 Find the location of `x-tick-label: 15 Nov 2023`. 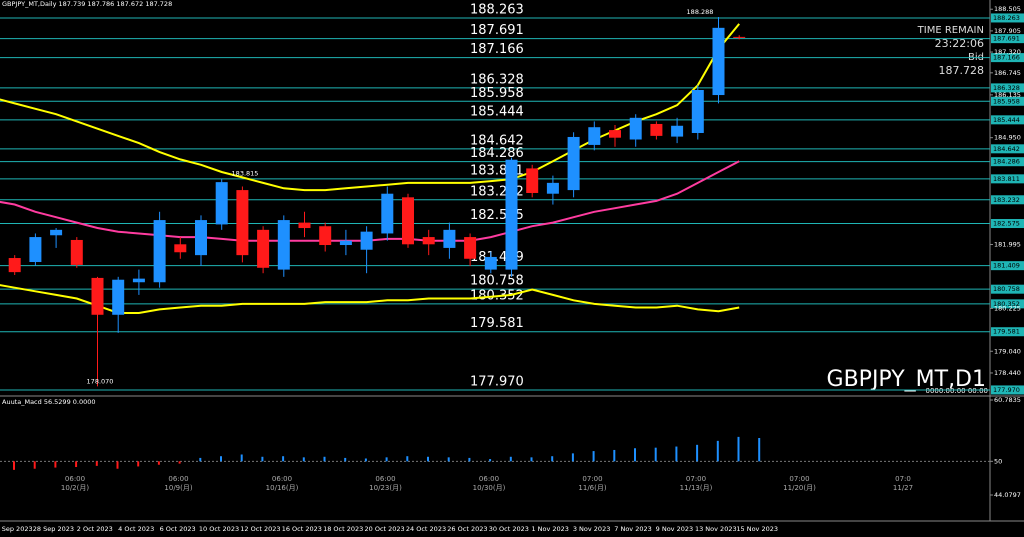

x-tick-label: 15 Nov 2023 is located at coordinates (757, 529).